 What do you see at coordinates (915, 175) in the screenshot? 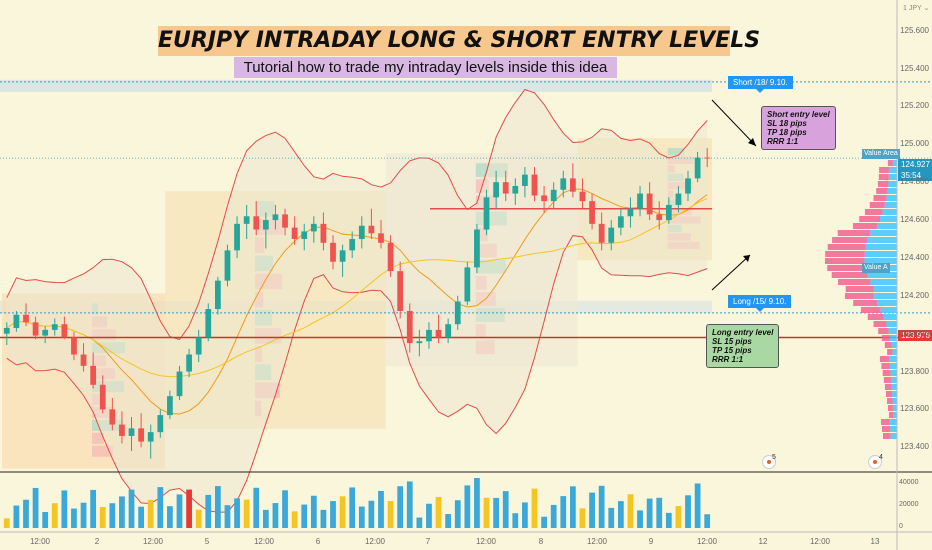
I see `countdown-badge: 35:54` at bounding box center [915, 175].